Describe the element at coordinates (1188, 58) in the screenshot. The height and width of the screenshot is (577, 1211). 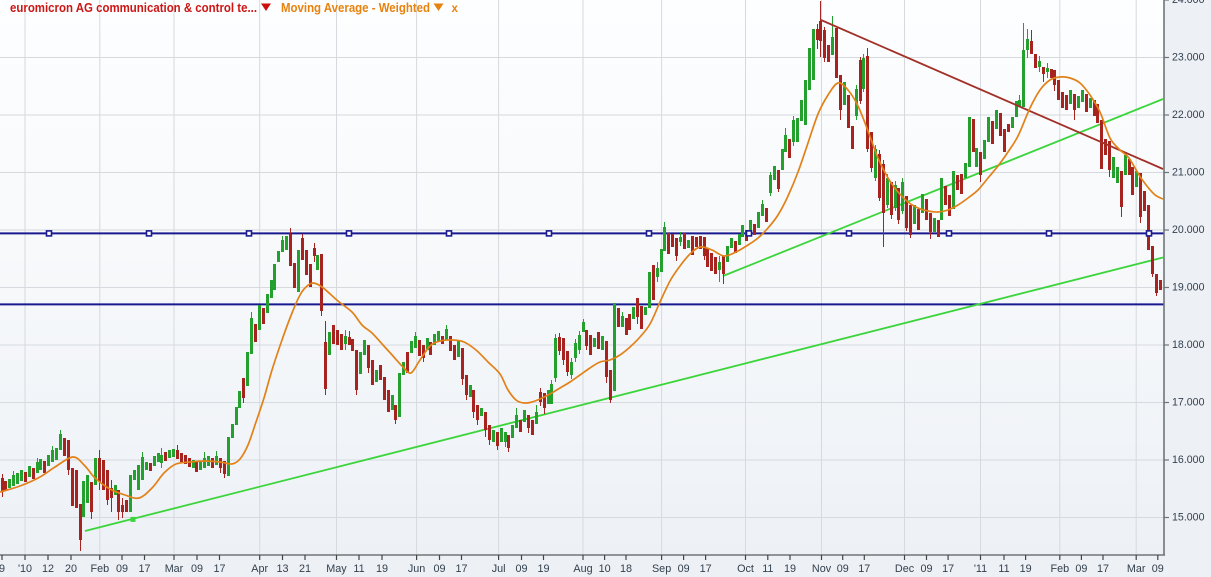
I see `svg-text: 23.000` at that location.